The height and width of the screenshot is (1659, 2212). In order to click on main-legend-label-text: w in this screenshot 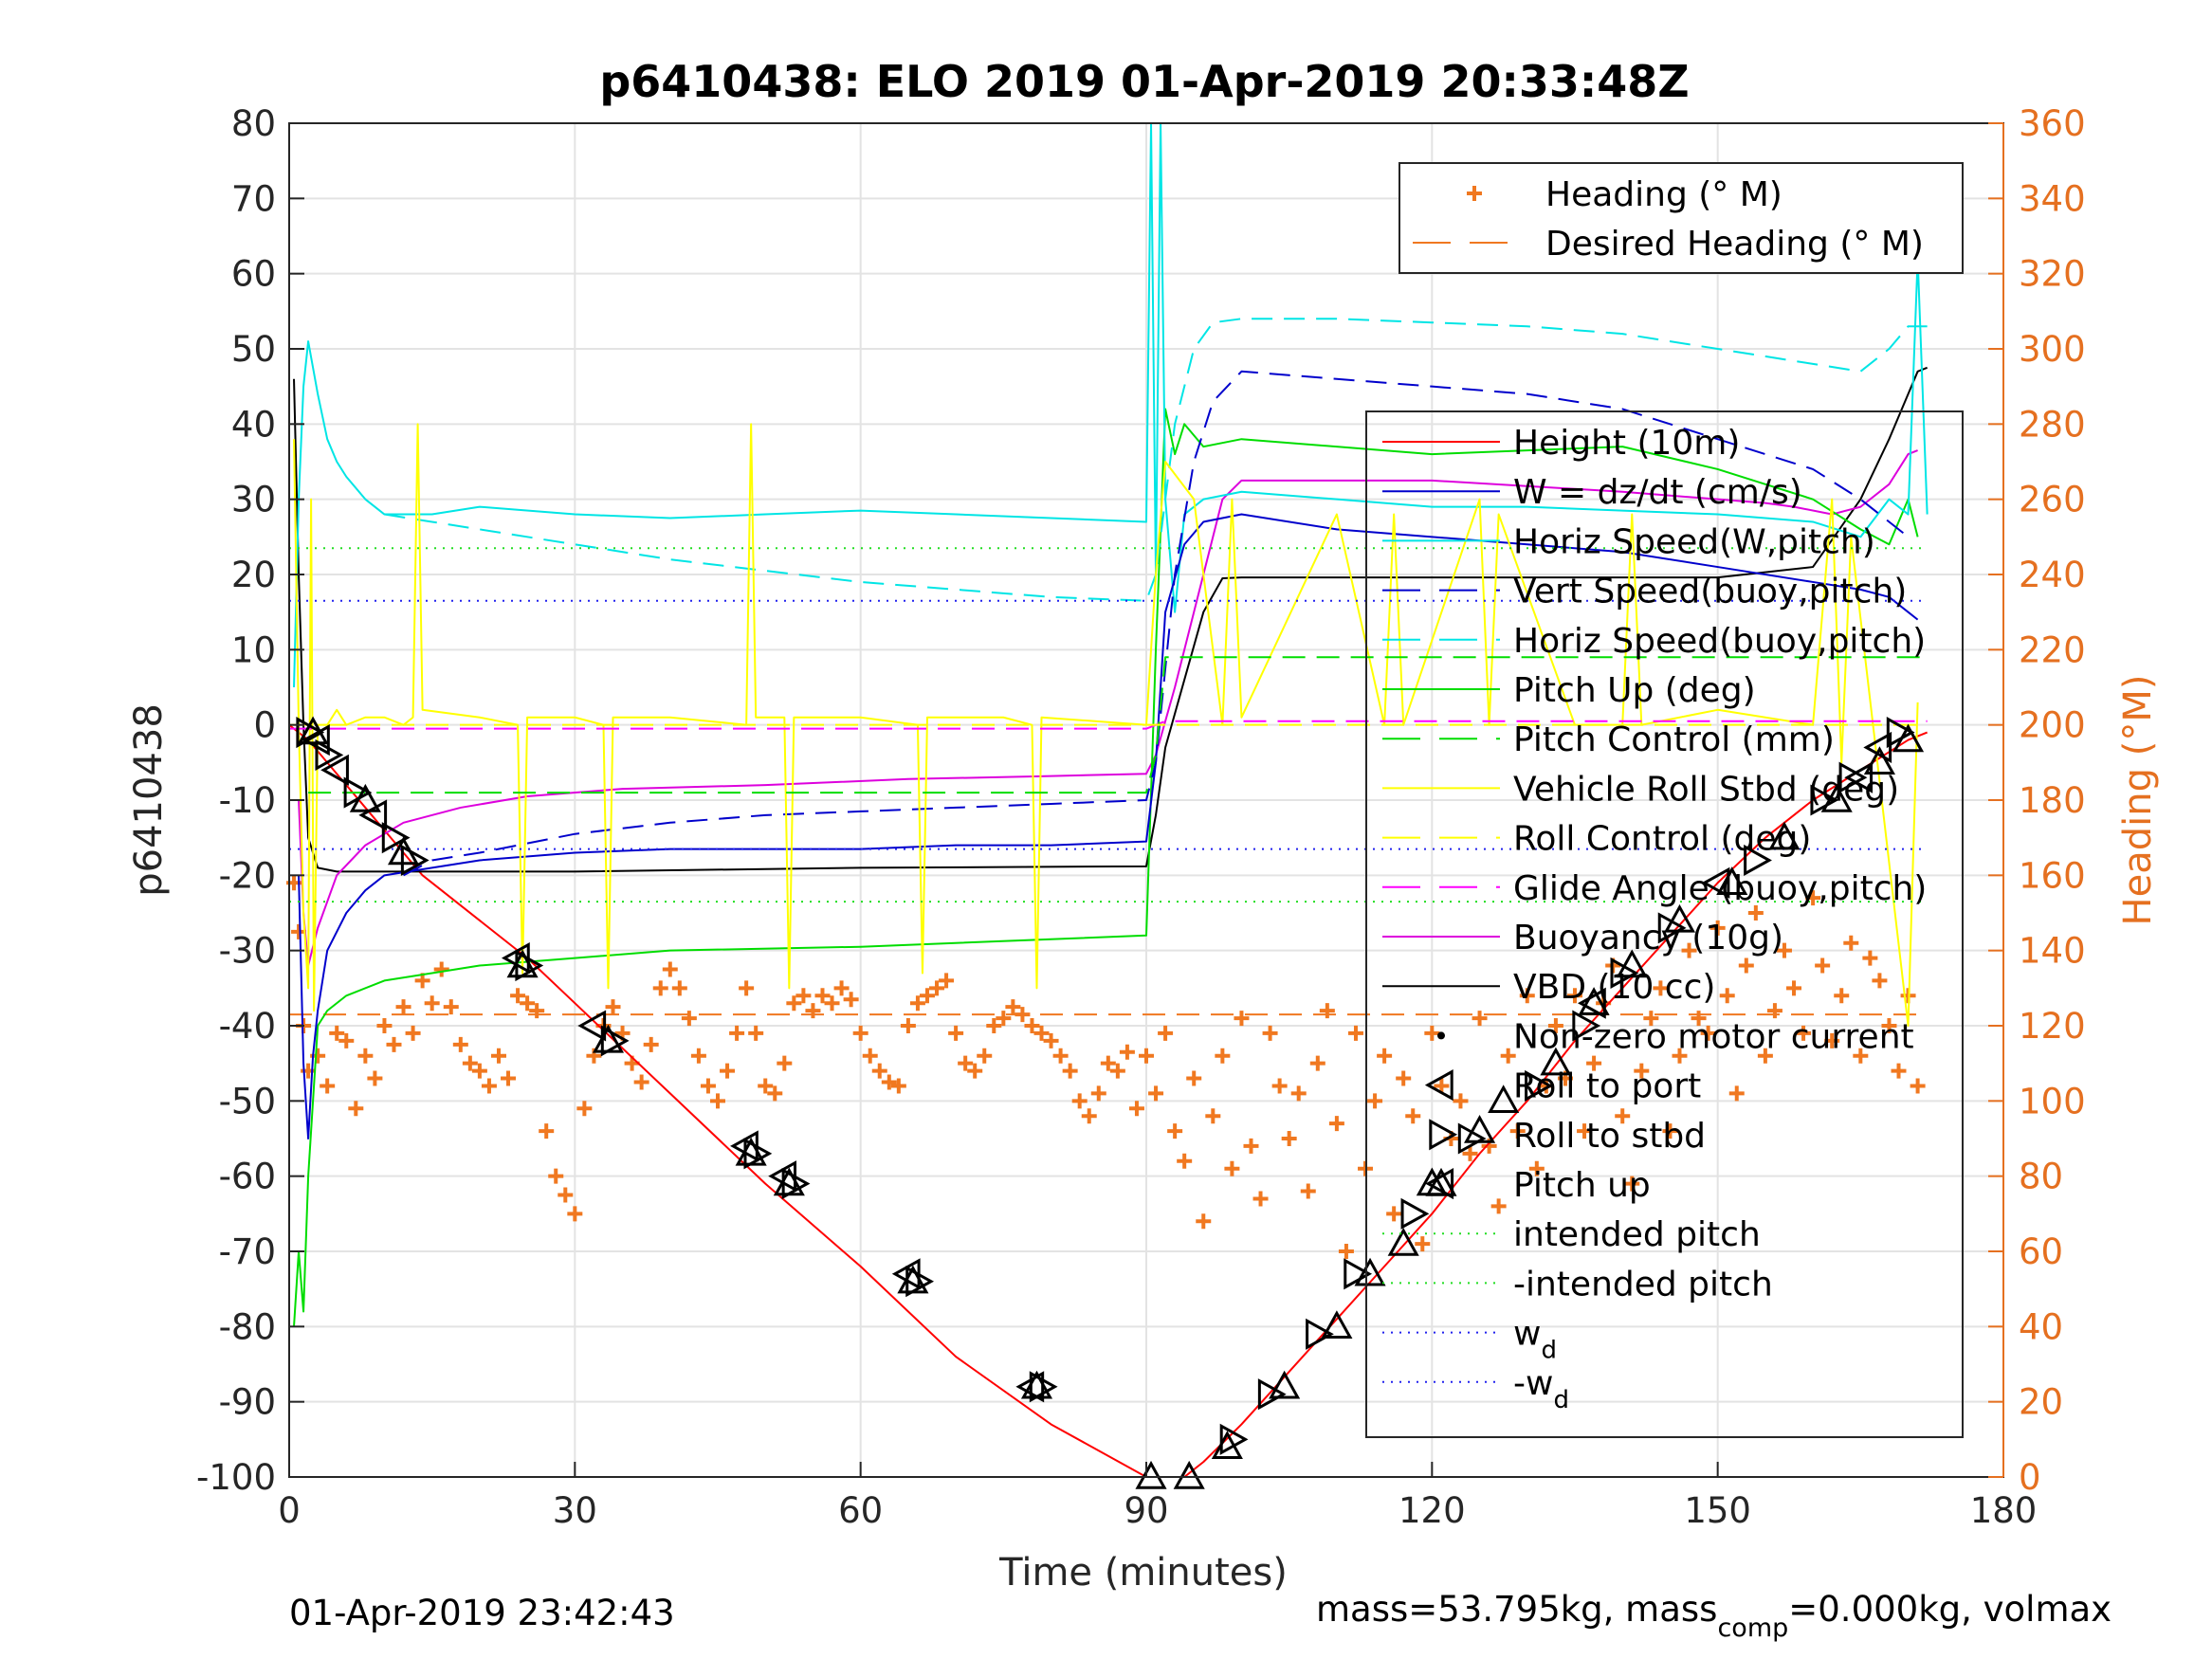, I will do `click(1527, 1334)`.